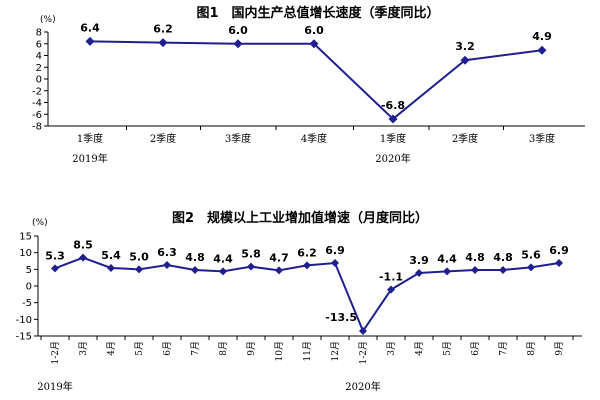  What do you see at coordinates (39, 68) in the screenshot?
I see `y-tick-label: 2` at bounding box center [39, 68].